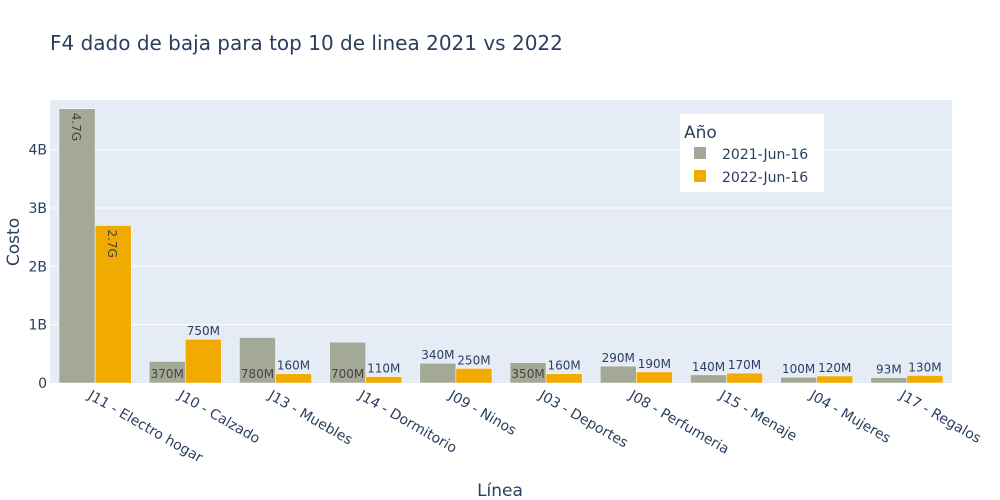 This screenshot has height=500, width=1000. What do you see at coordinates (37, 209) in the screenshot?
I see `y-tick-label: 3B` at bounding box center [37, 209].